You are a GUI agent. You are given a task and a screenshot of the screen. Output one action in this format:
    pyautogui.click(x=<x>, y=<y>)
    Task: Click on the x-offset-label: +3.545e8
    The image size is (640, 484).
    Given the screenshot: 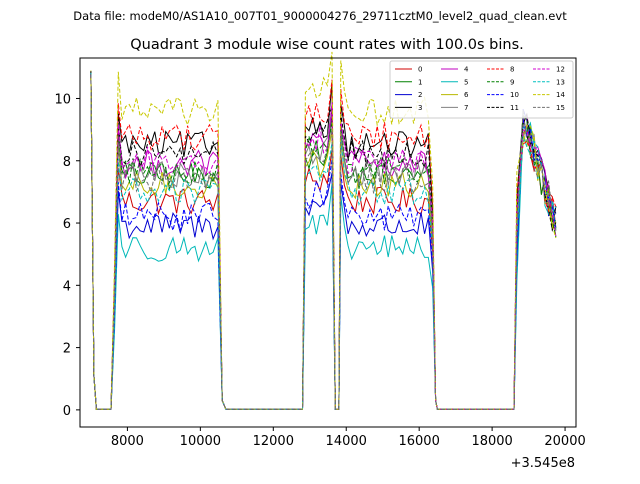 What is the action you would take?
    pyautogui.click(x=543, y=463)
    